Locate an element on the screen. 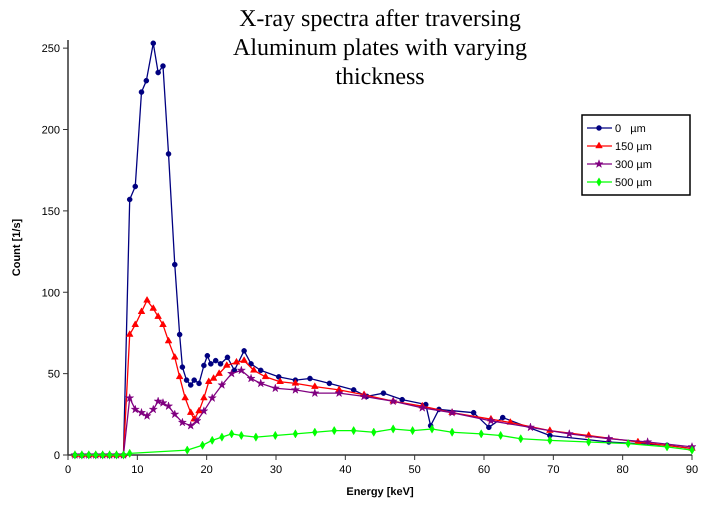 The height and width of the screenshot is (512, 707). x-axis-title: Energy [keV] is located at coordinates (380, 492).